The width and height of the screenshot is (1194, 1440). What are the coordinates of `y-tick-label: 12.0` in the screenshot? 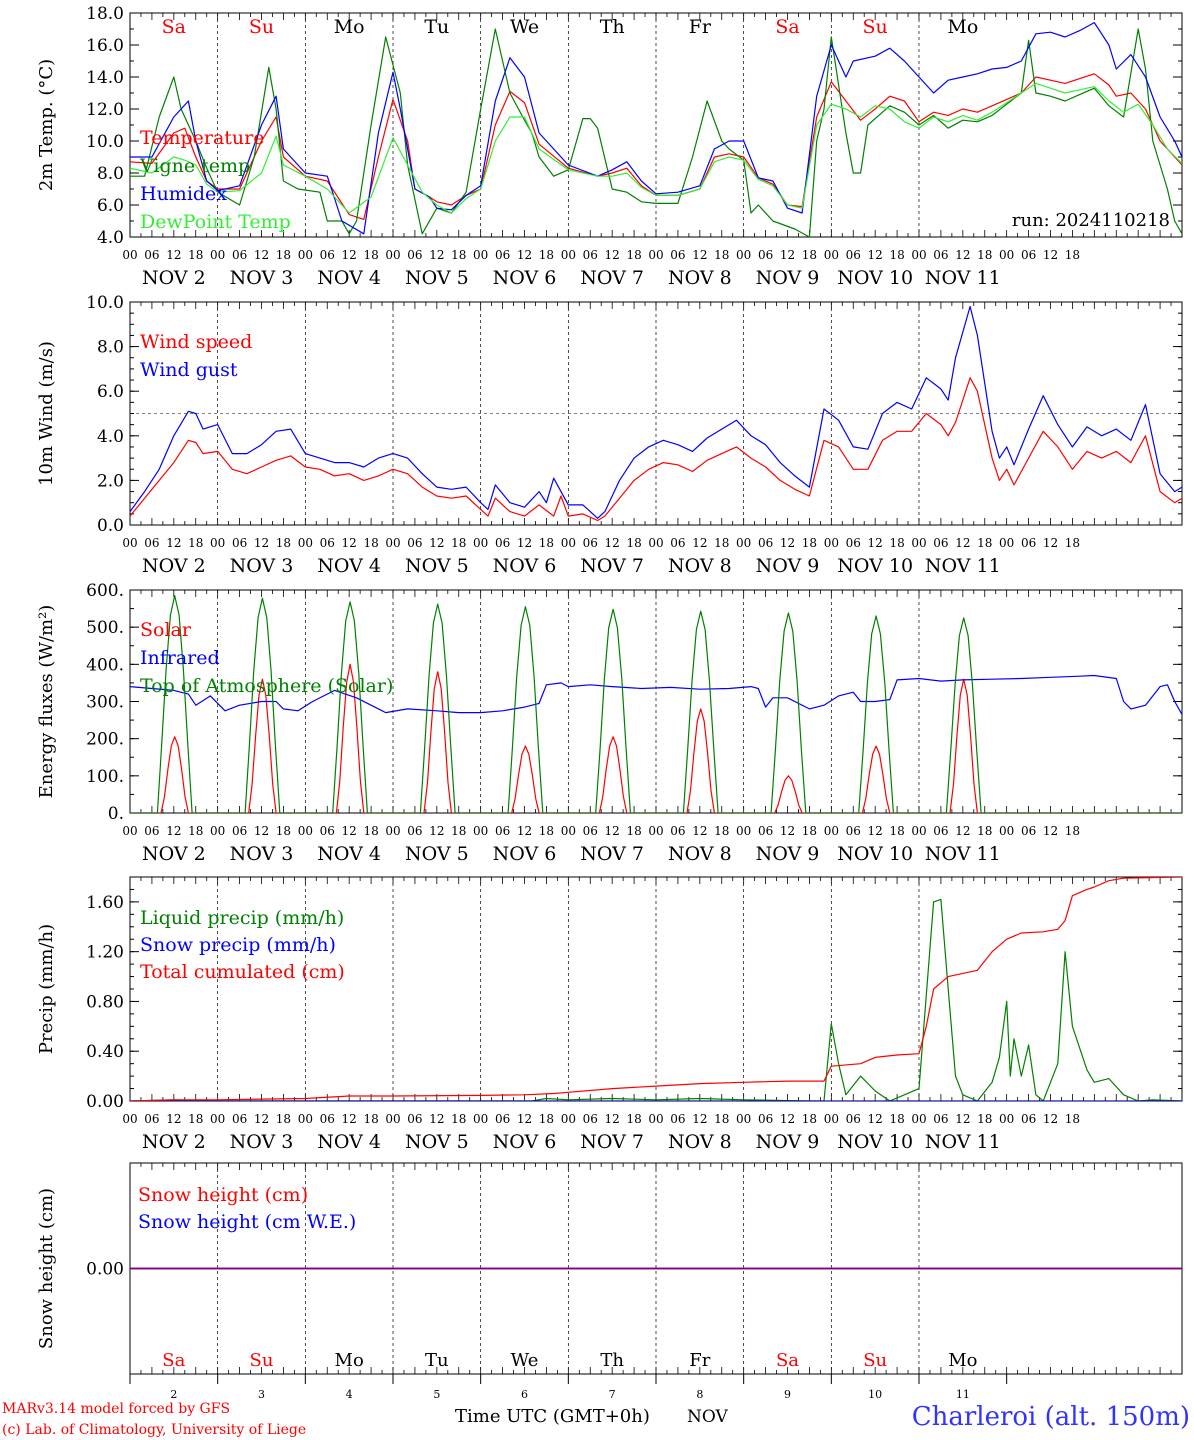 It's located at (105, 110).